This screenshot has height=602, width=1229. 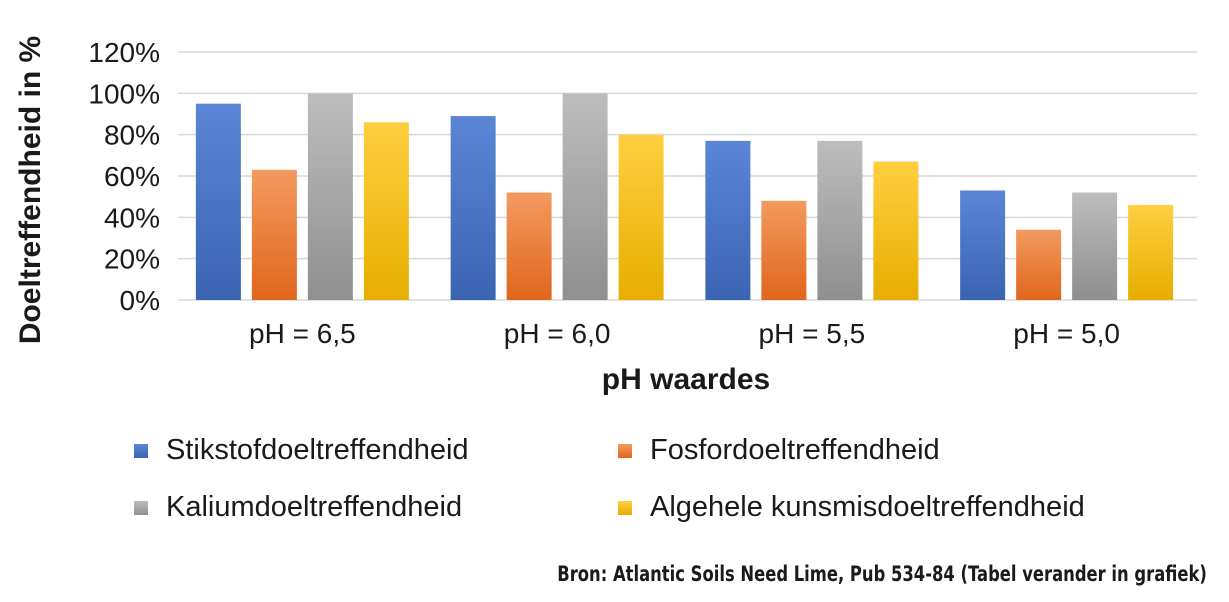 What do you see at coordinates (557, 333) in the screenshot?
I see `x-tick-label: pH = 6,0` at bounding box center [557, 333].